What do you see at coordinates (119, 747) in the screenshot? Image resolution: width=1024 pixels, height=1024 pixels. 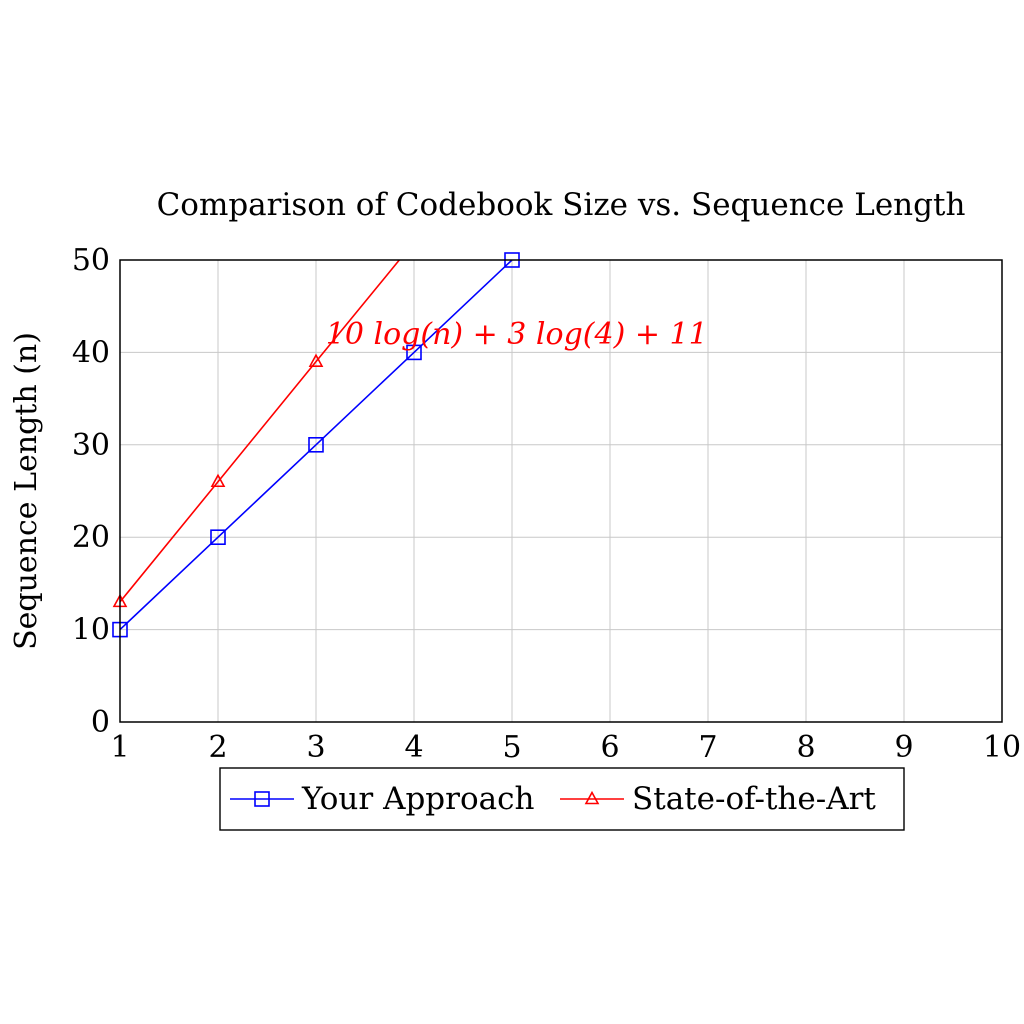 I see `x-tick-label: 1` at bounding box center [119, 747].